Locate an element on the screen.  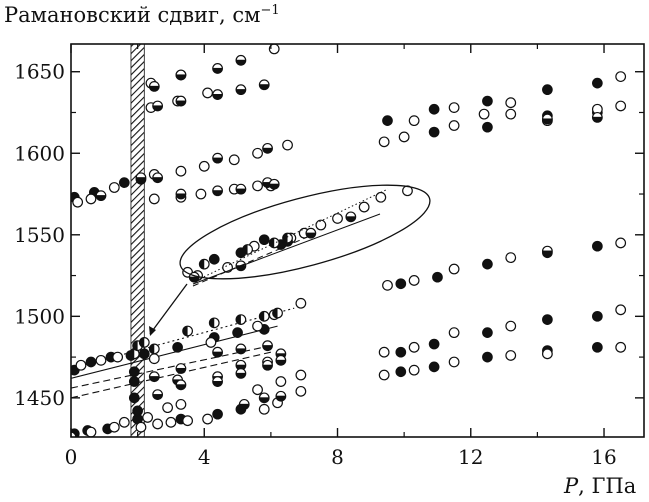
y-tick-label: 1650 is located at coordinates (39, 72).